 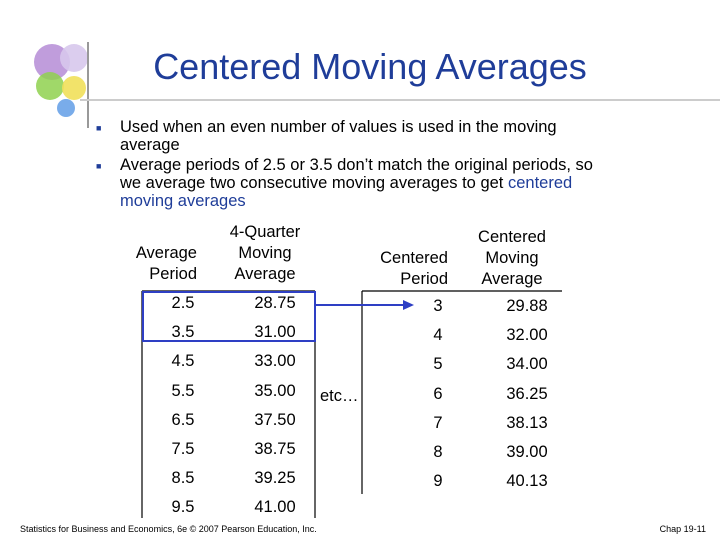 What do you see at coordinates (527, 335) in the screenshot?
I see `table-cell: 32.00` at bounding box center [527, 335].